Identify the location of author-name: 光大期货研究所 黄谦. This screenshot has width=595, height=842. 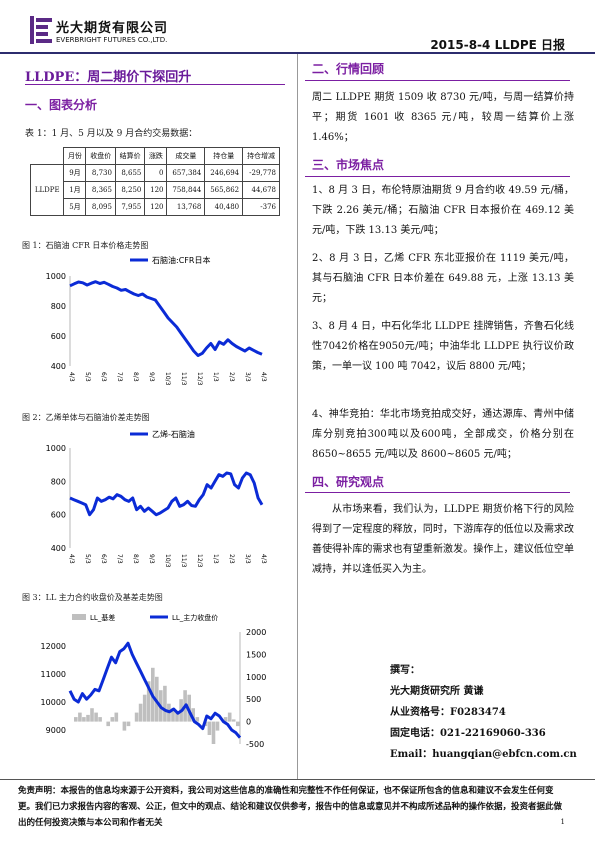
(437, 691).